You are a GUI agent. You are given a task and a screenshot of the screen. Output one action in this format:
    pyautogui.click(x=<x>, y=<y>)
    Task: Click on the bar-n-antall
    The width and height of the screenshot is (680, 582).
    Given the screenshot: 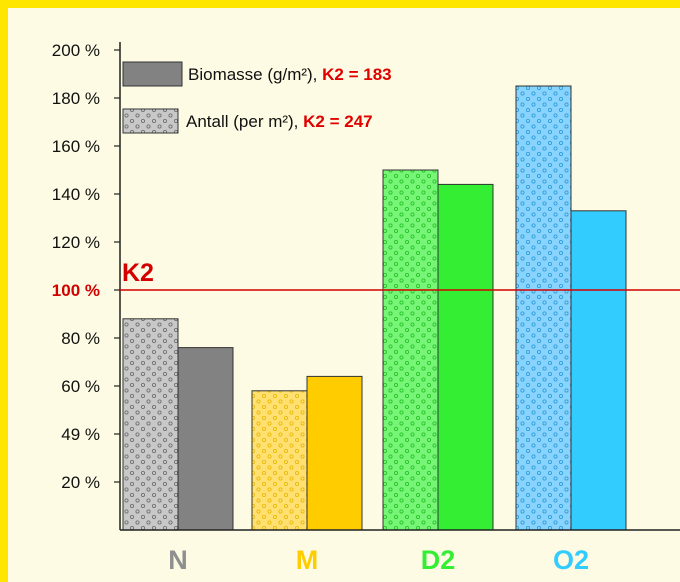 What is the action you would take?
    pyautogui.click(x=150, y=424)
    